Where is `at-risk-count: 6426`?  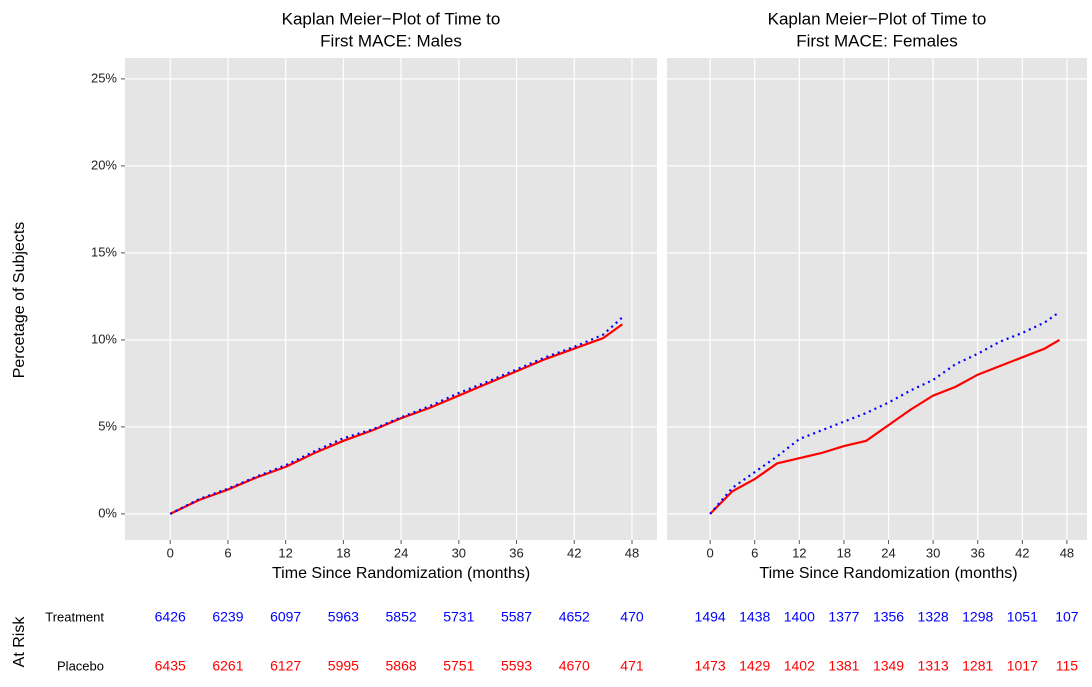 at-risk-count: 6426 is located at coordinates (170, 617).